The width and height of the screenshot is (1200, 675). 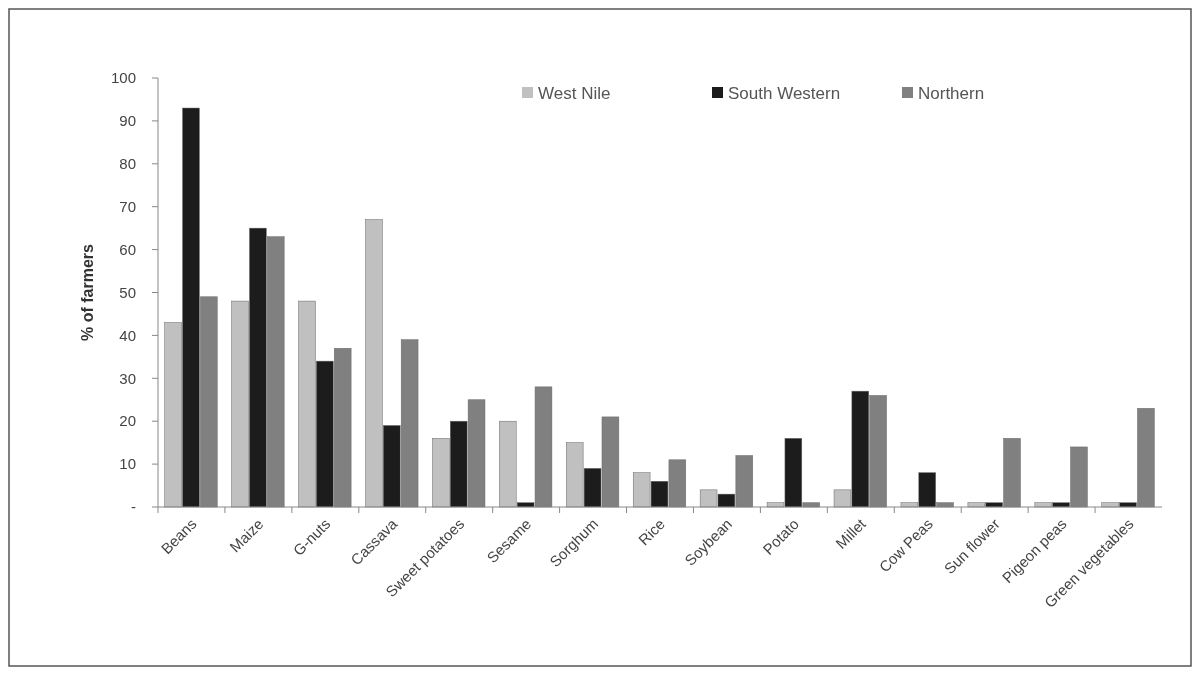 What do you see at coordinates (87, 292) in the screenshot?
I see `y-axis-title: % of farmers` at bounding box center [87, 292].